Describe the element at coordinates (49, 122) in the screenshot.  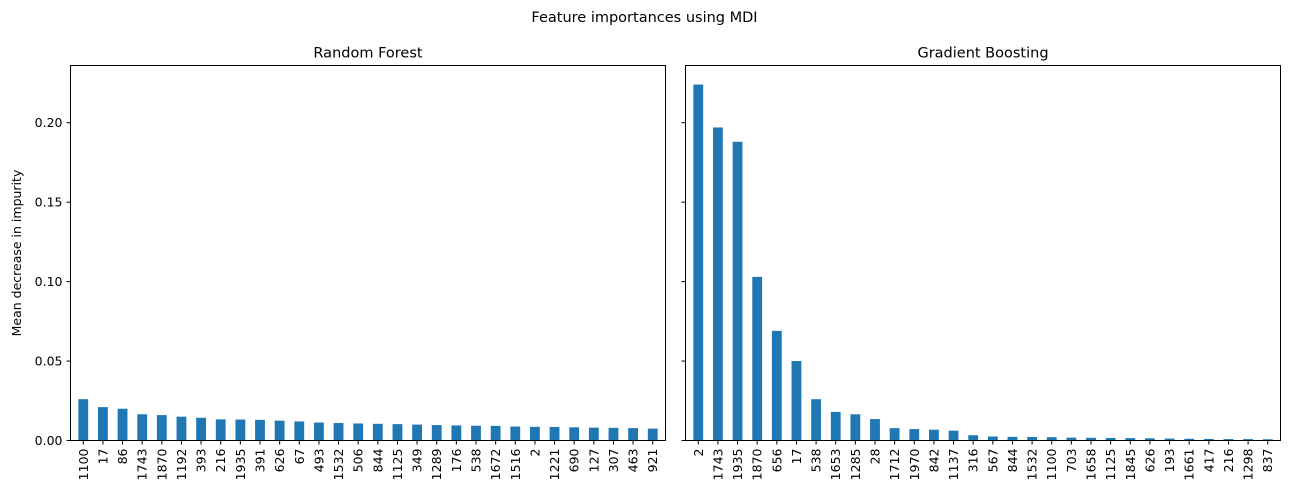
I see `y-tick-label: 0.20` at that location.